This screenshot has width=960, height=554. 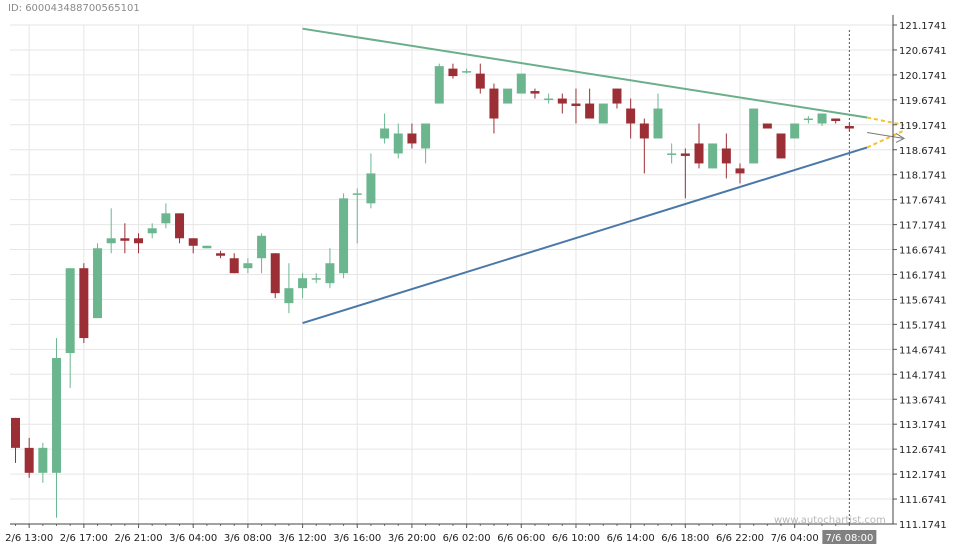 What do you see at coordinates (923, 176) in the screenshot?
I see `y-tick-label: 118.1741` at bounding box center [923, 176].